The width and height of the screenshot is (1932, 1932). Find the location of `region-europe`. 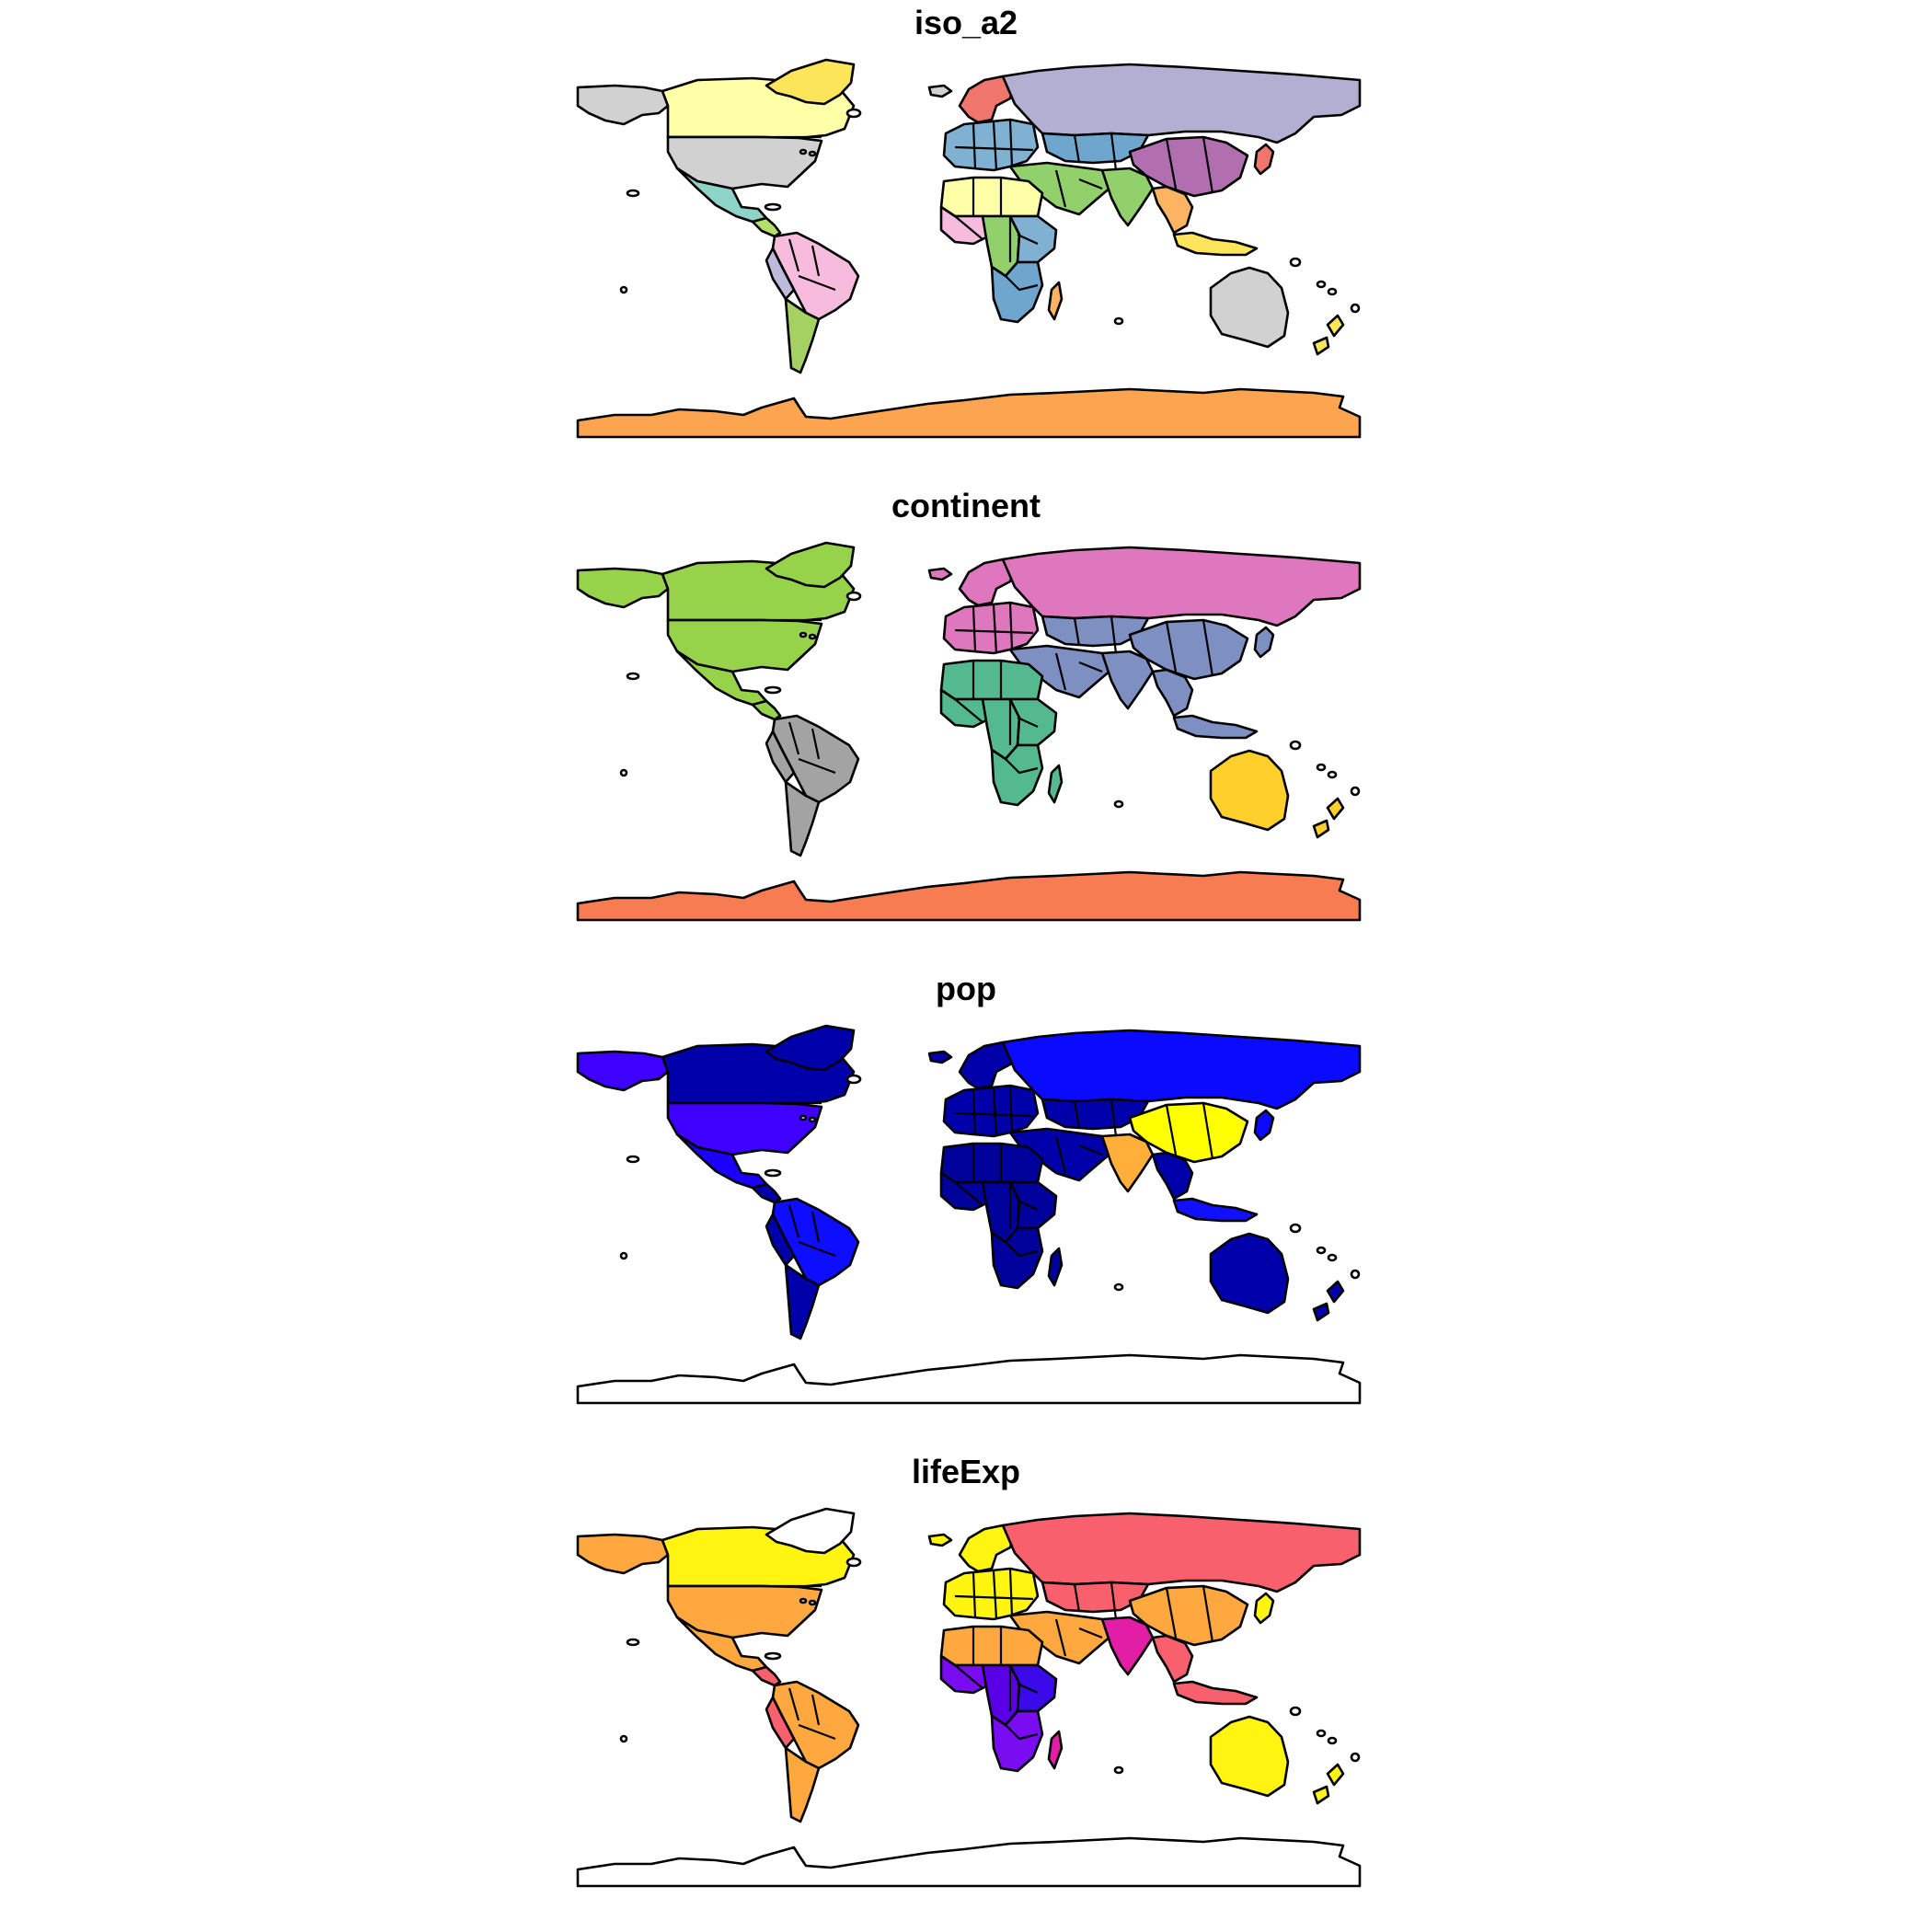

region-europe is located at coordinates (991, 1594).